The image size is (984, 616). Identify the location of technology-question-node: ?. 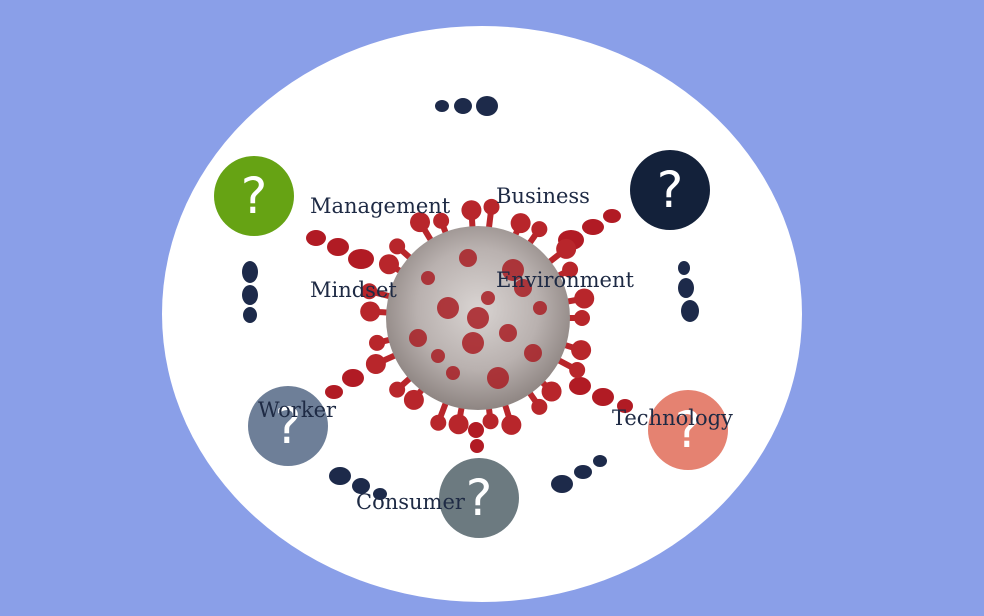
(688, 430).